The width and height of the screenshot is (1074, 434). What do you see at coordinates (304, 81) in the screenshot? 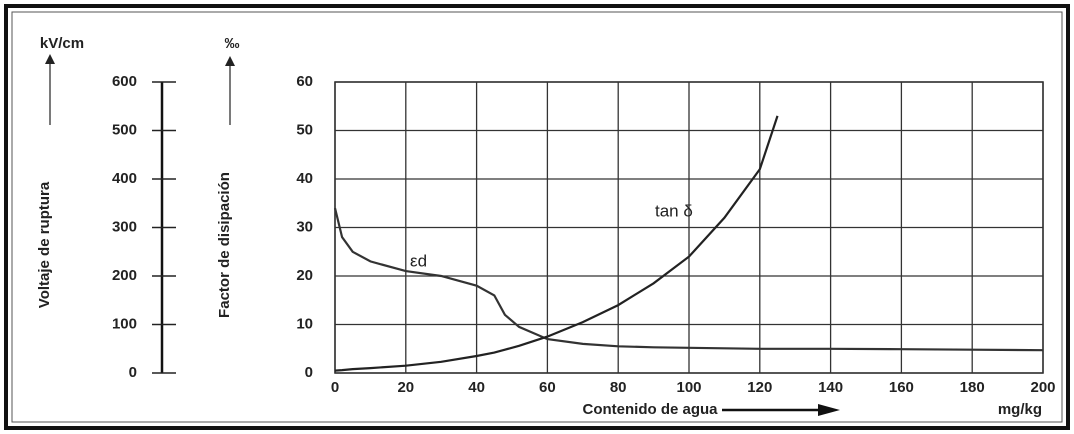
I see `y-tick-label: 60` at bounding box center [304, 81].